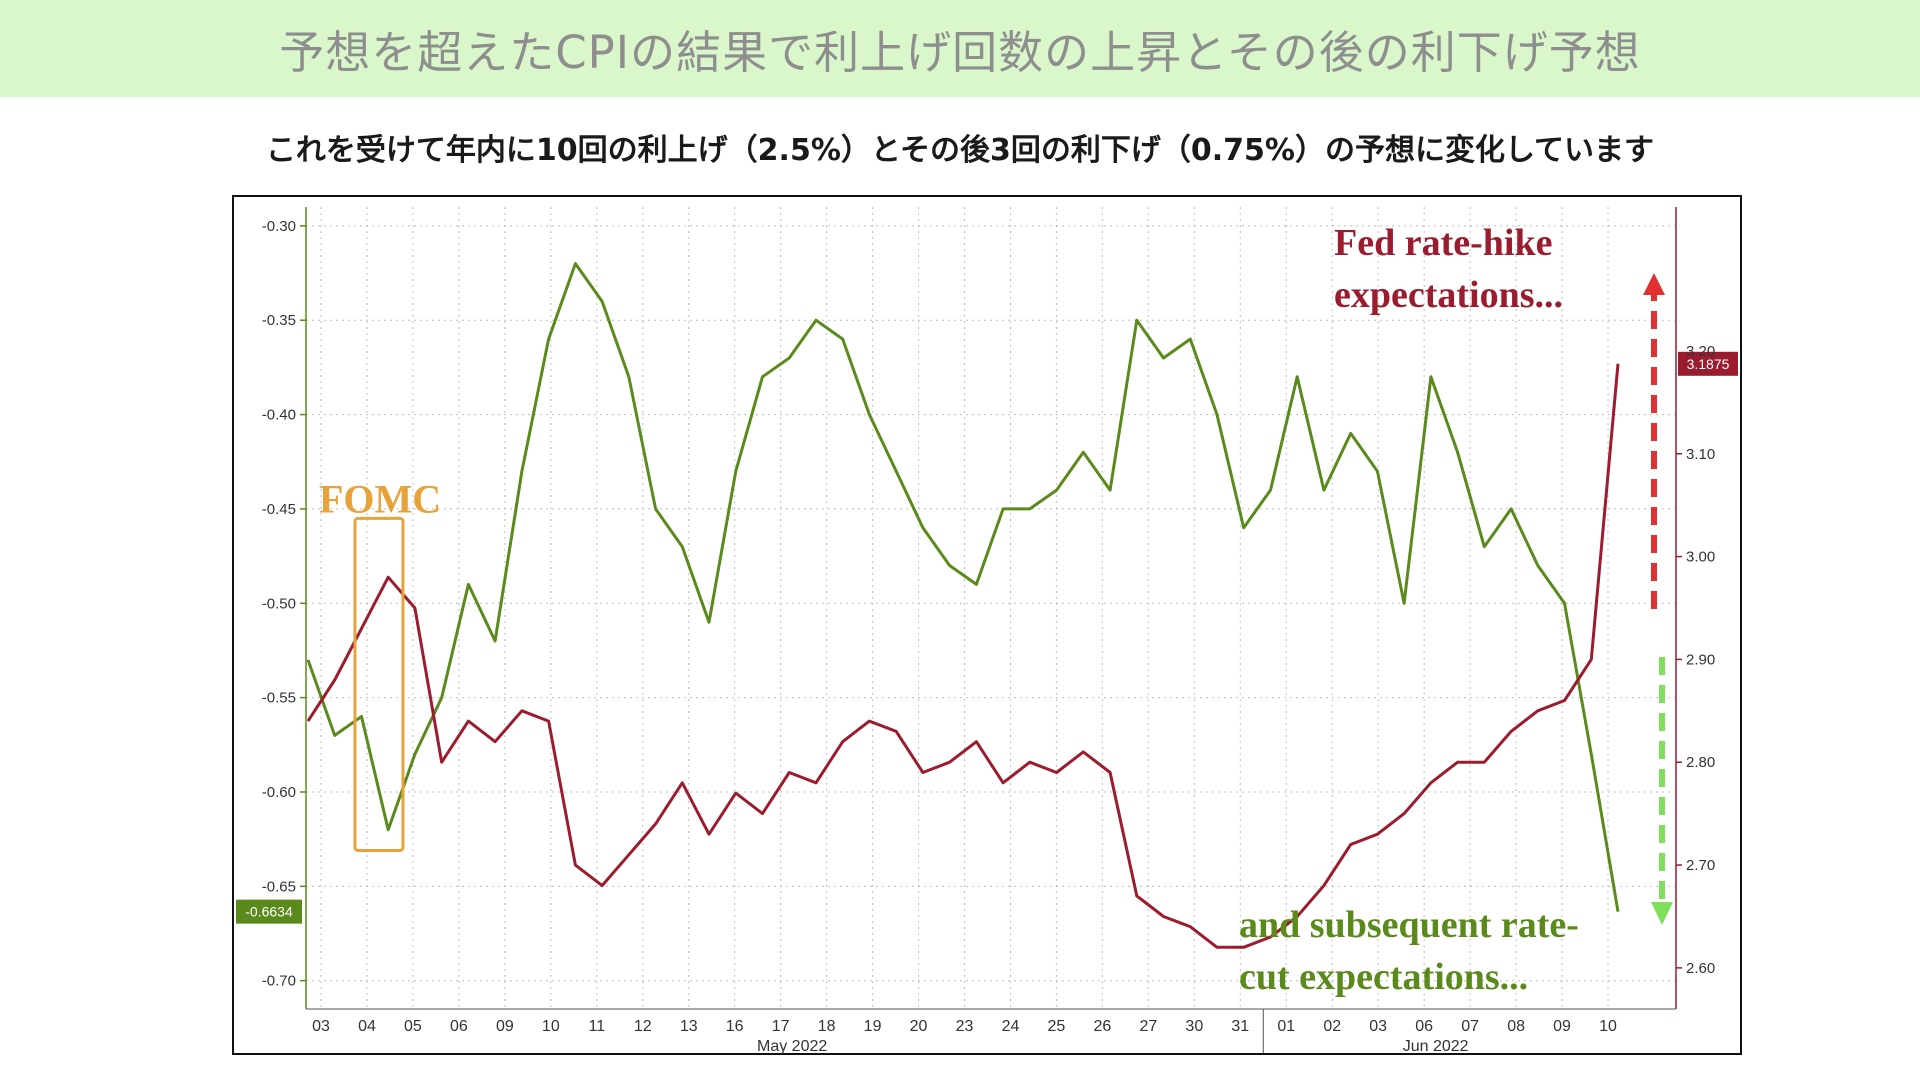 The width and height of the screenshot is (1920, 1080). I want to click on cut-annotation-line1: and subsequent rate-, so click(1409, 925).